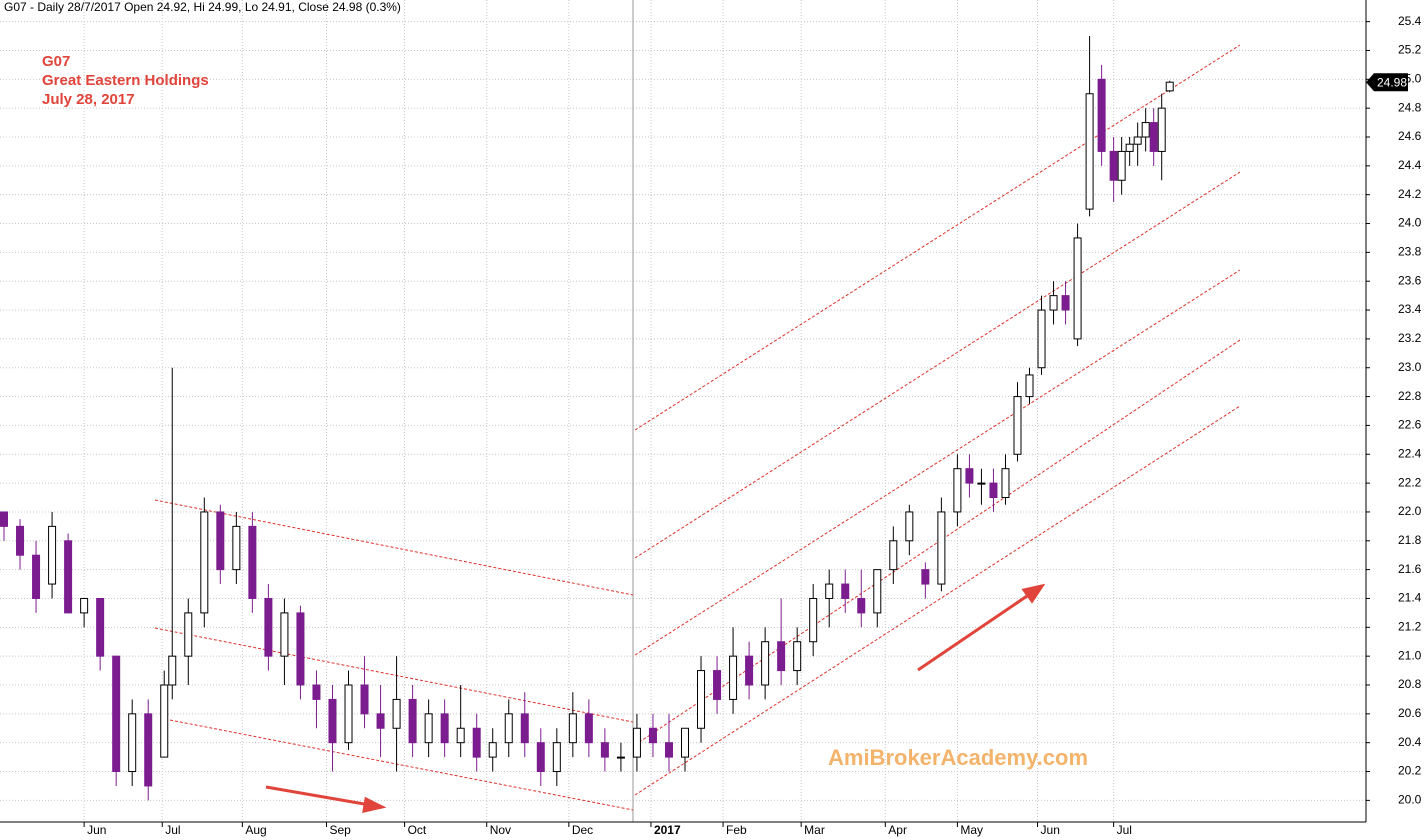 The height and width of the screenshot is (840, 1426). I want to click on x-tick-label: Nov, so click(500, 830).